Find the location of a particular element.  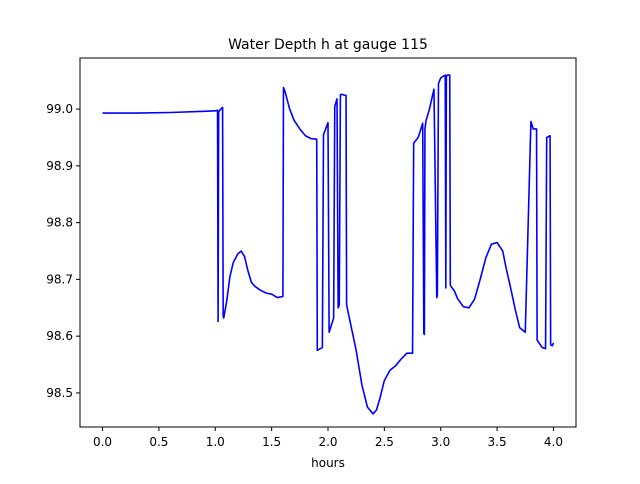

x-tick-label: 2.0 is located at coordinates (327, 442).